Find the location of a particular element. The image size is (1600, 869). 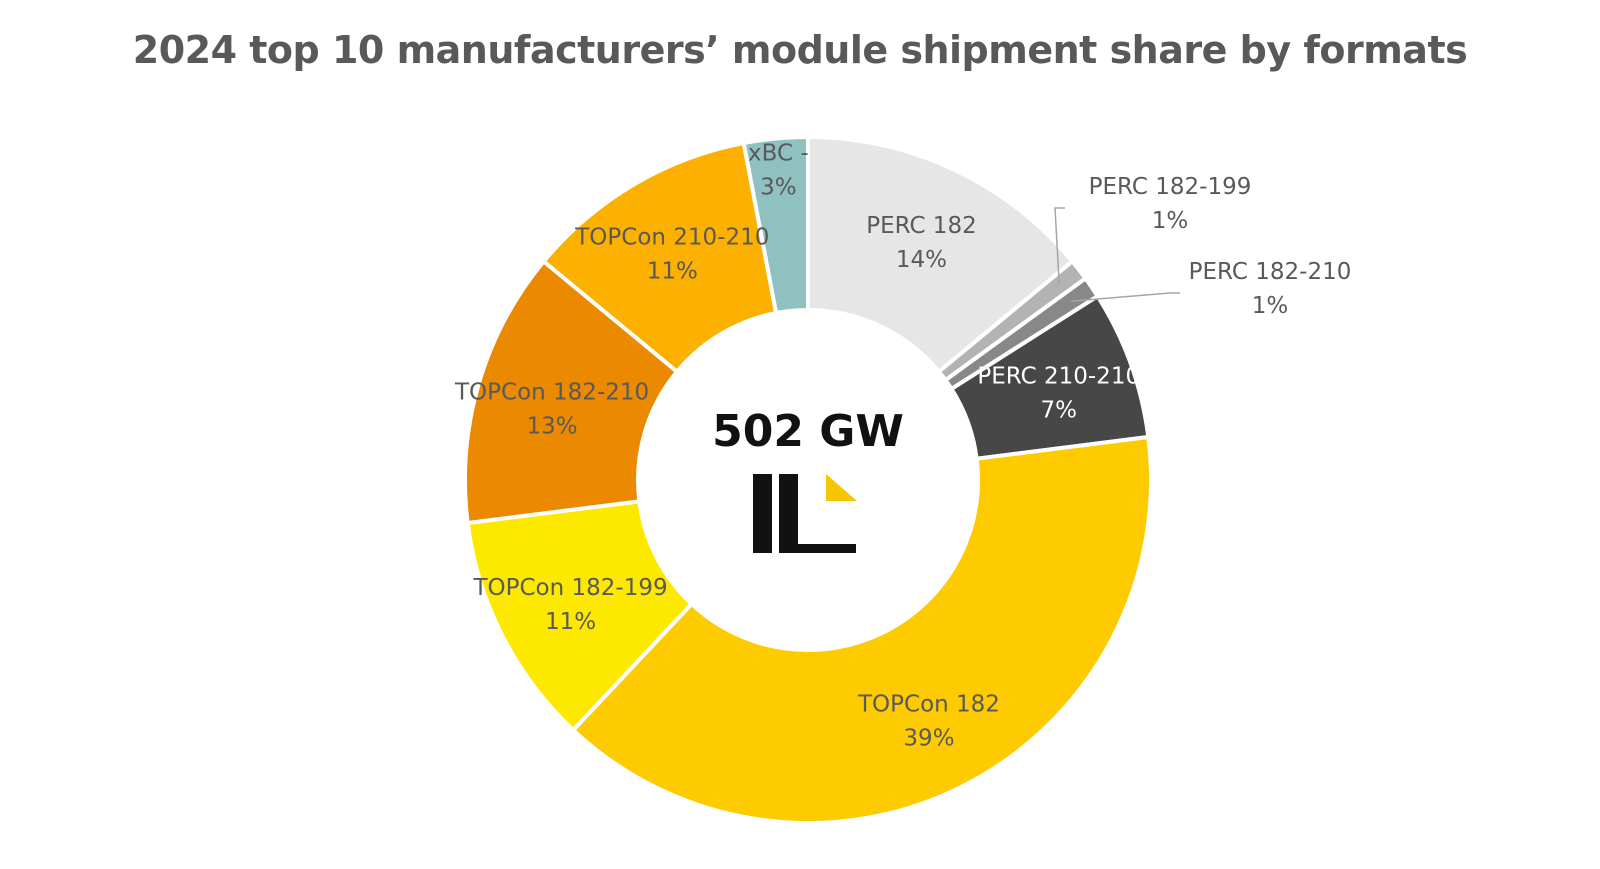

slice-label-topcon-182-210: TOPCon 182-210 13% is located at coordinates (551, 410).